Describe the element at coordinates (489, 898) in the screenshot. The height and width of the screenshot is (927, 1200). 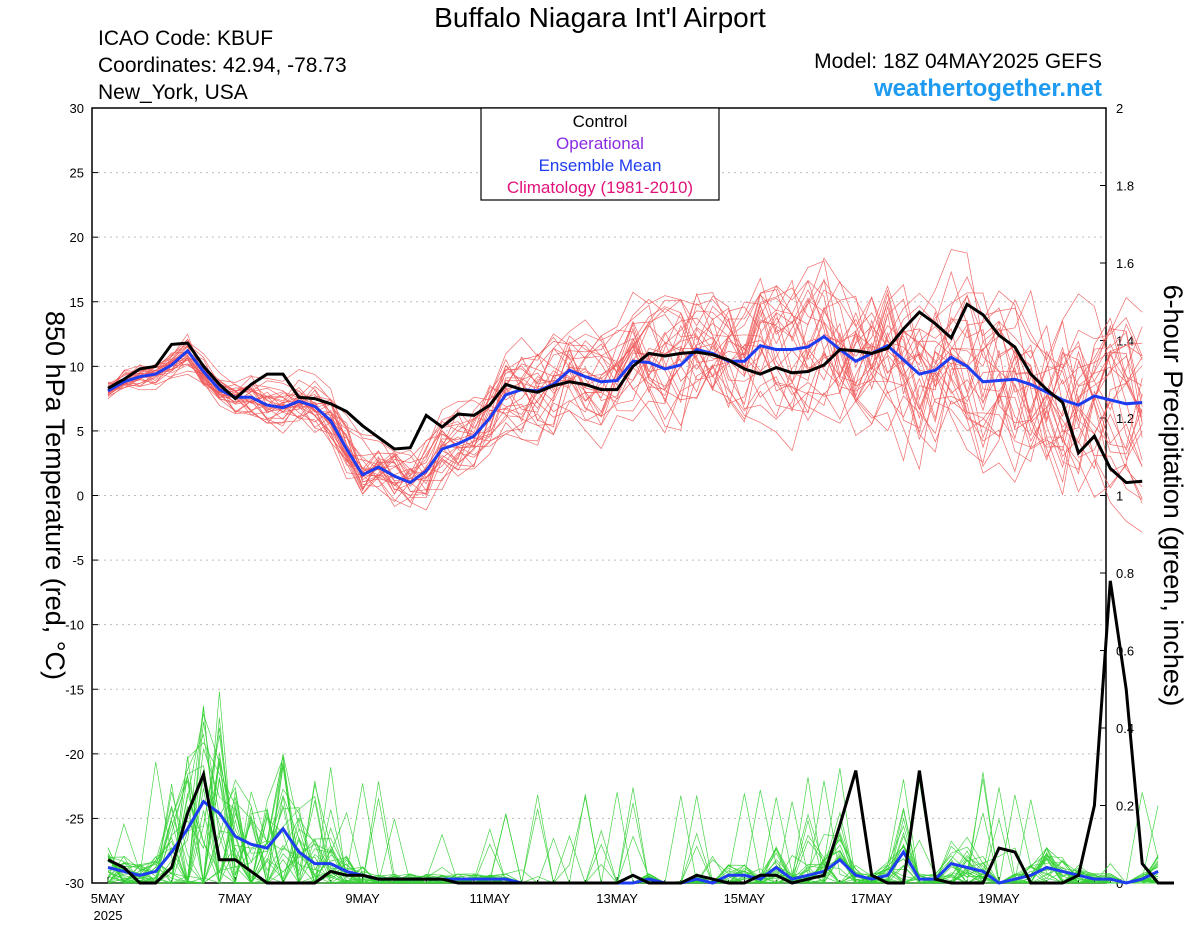
I see `x-tick-label: 11MAY` at that location.